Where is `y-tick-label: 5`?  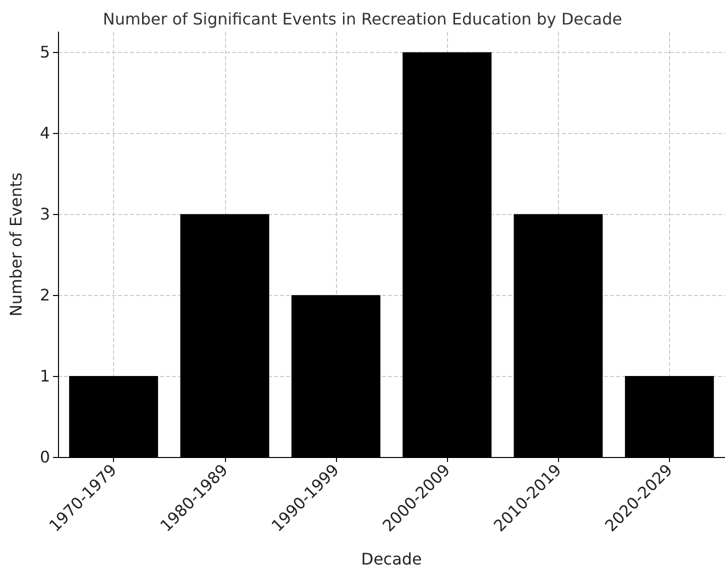
y-tick-label: 5 is located at coordinates (45, 52).